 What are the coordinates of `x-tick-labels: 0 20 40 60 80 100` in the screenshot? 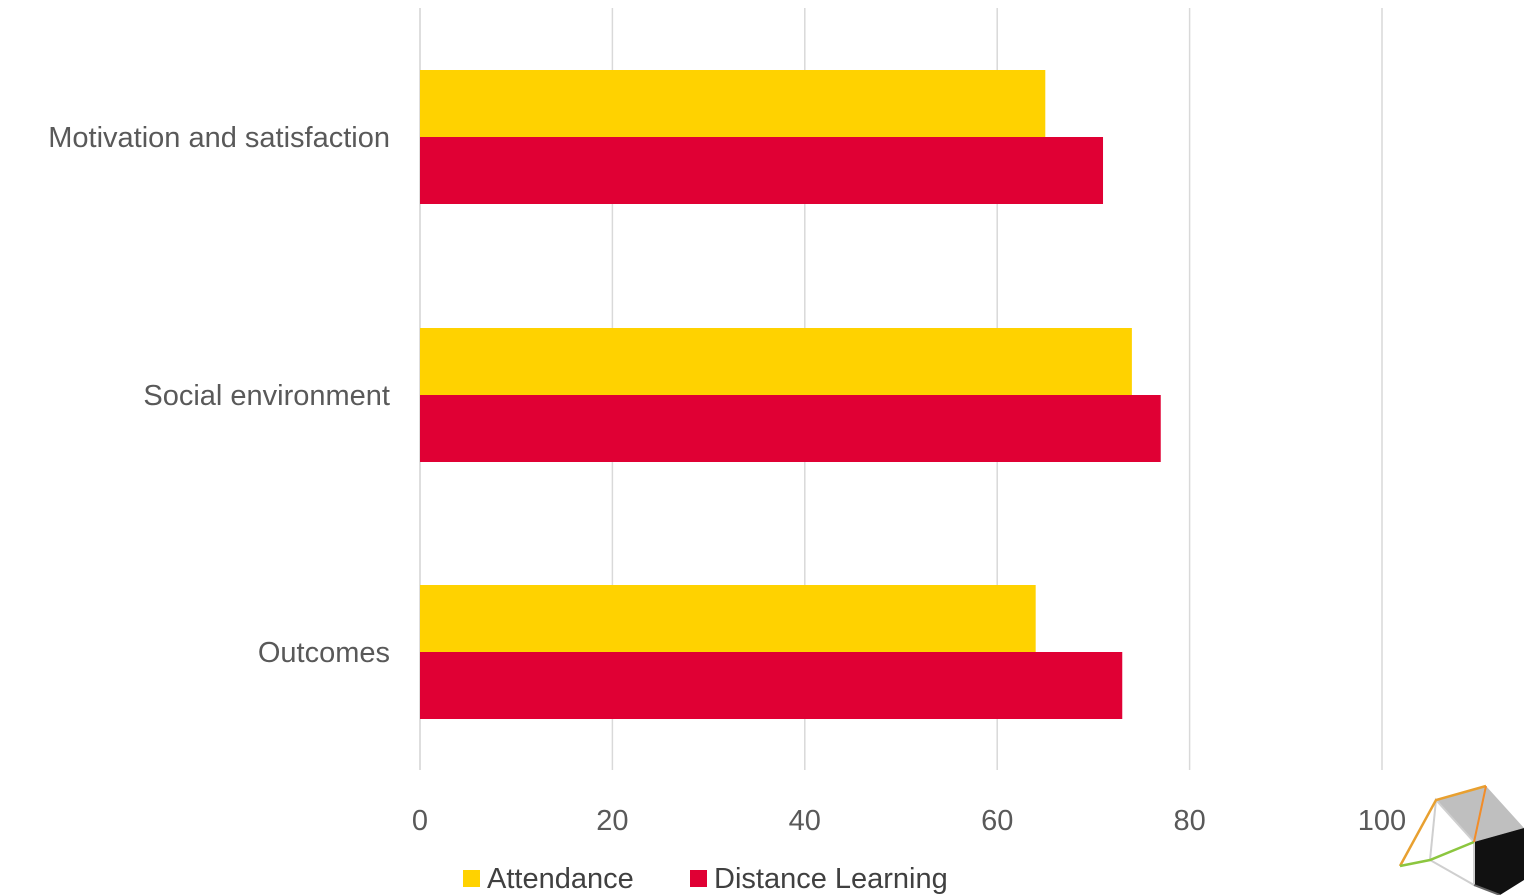 It's located at (909, 821).